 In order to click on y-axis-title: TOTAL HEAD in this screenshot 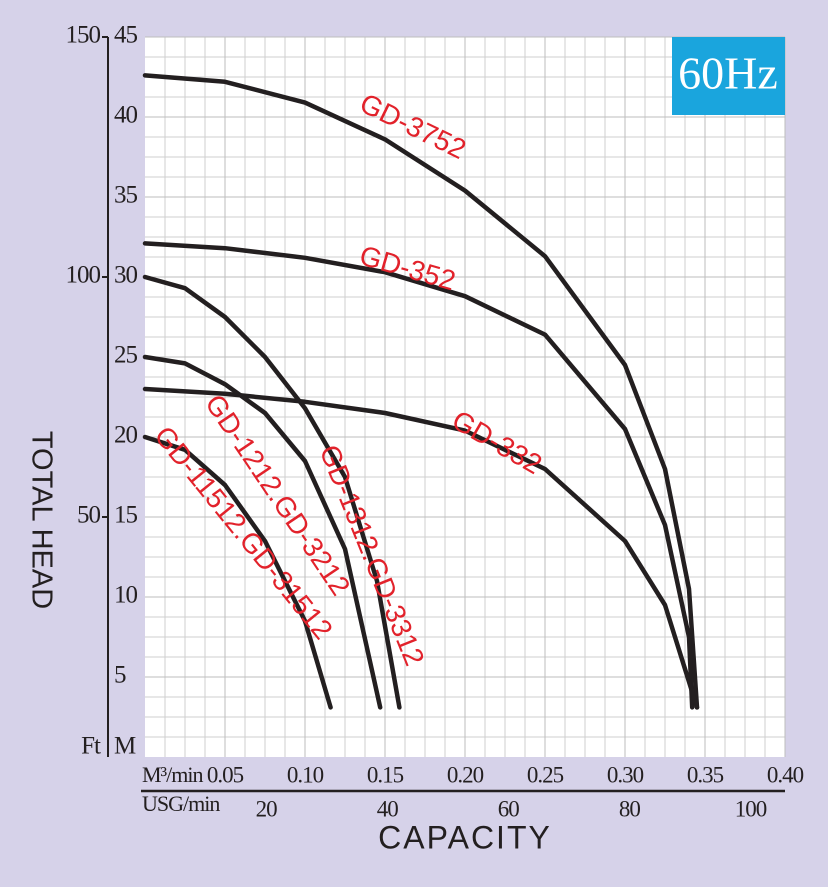, I will do `click(41, 520)`.